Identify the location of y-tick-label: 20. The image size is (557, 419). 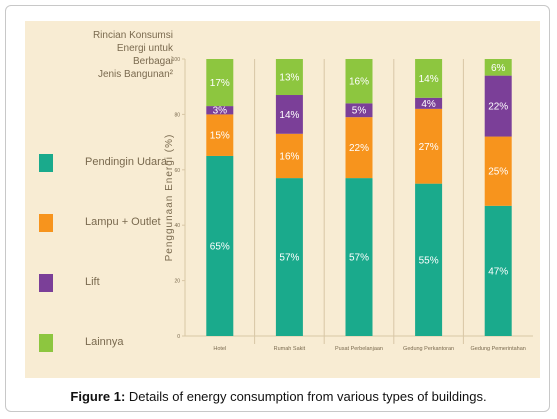
(177, 282).